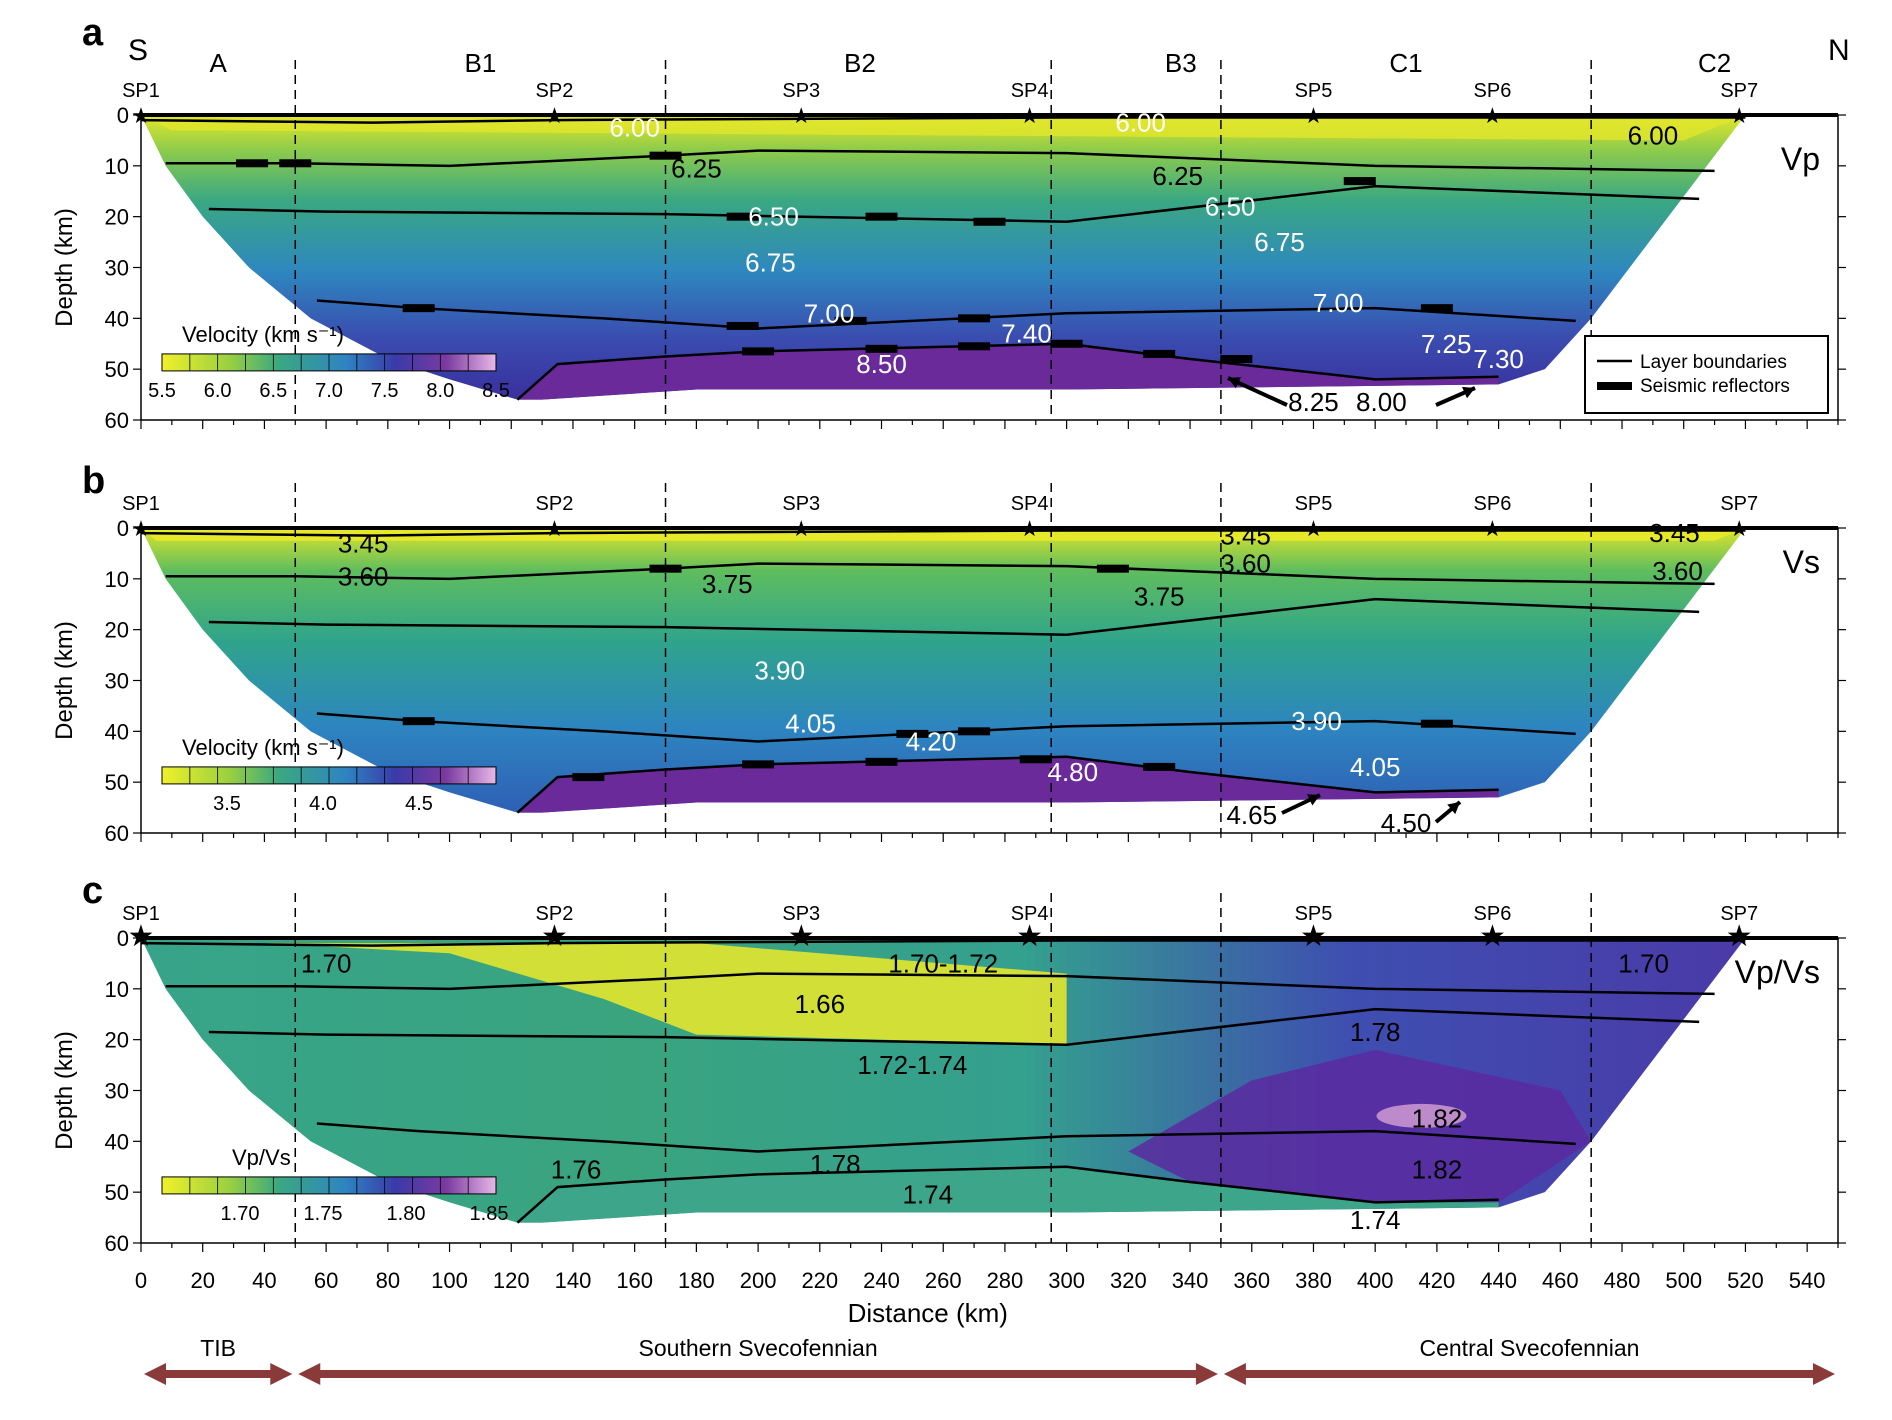 The image size is (1892, 1420). I want to click on x-tick-label: 440, so click(1498, 1280).